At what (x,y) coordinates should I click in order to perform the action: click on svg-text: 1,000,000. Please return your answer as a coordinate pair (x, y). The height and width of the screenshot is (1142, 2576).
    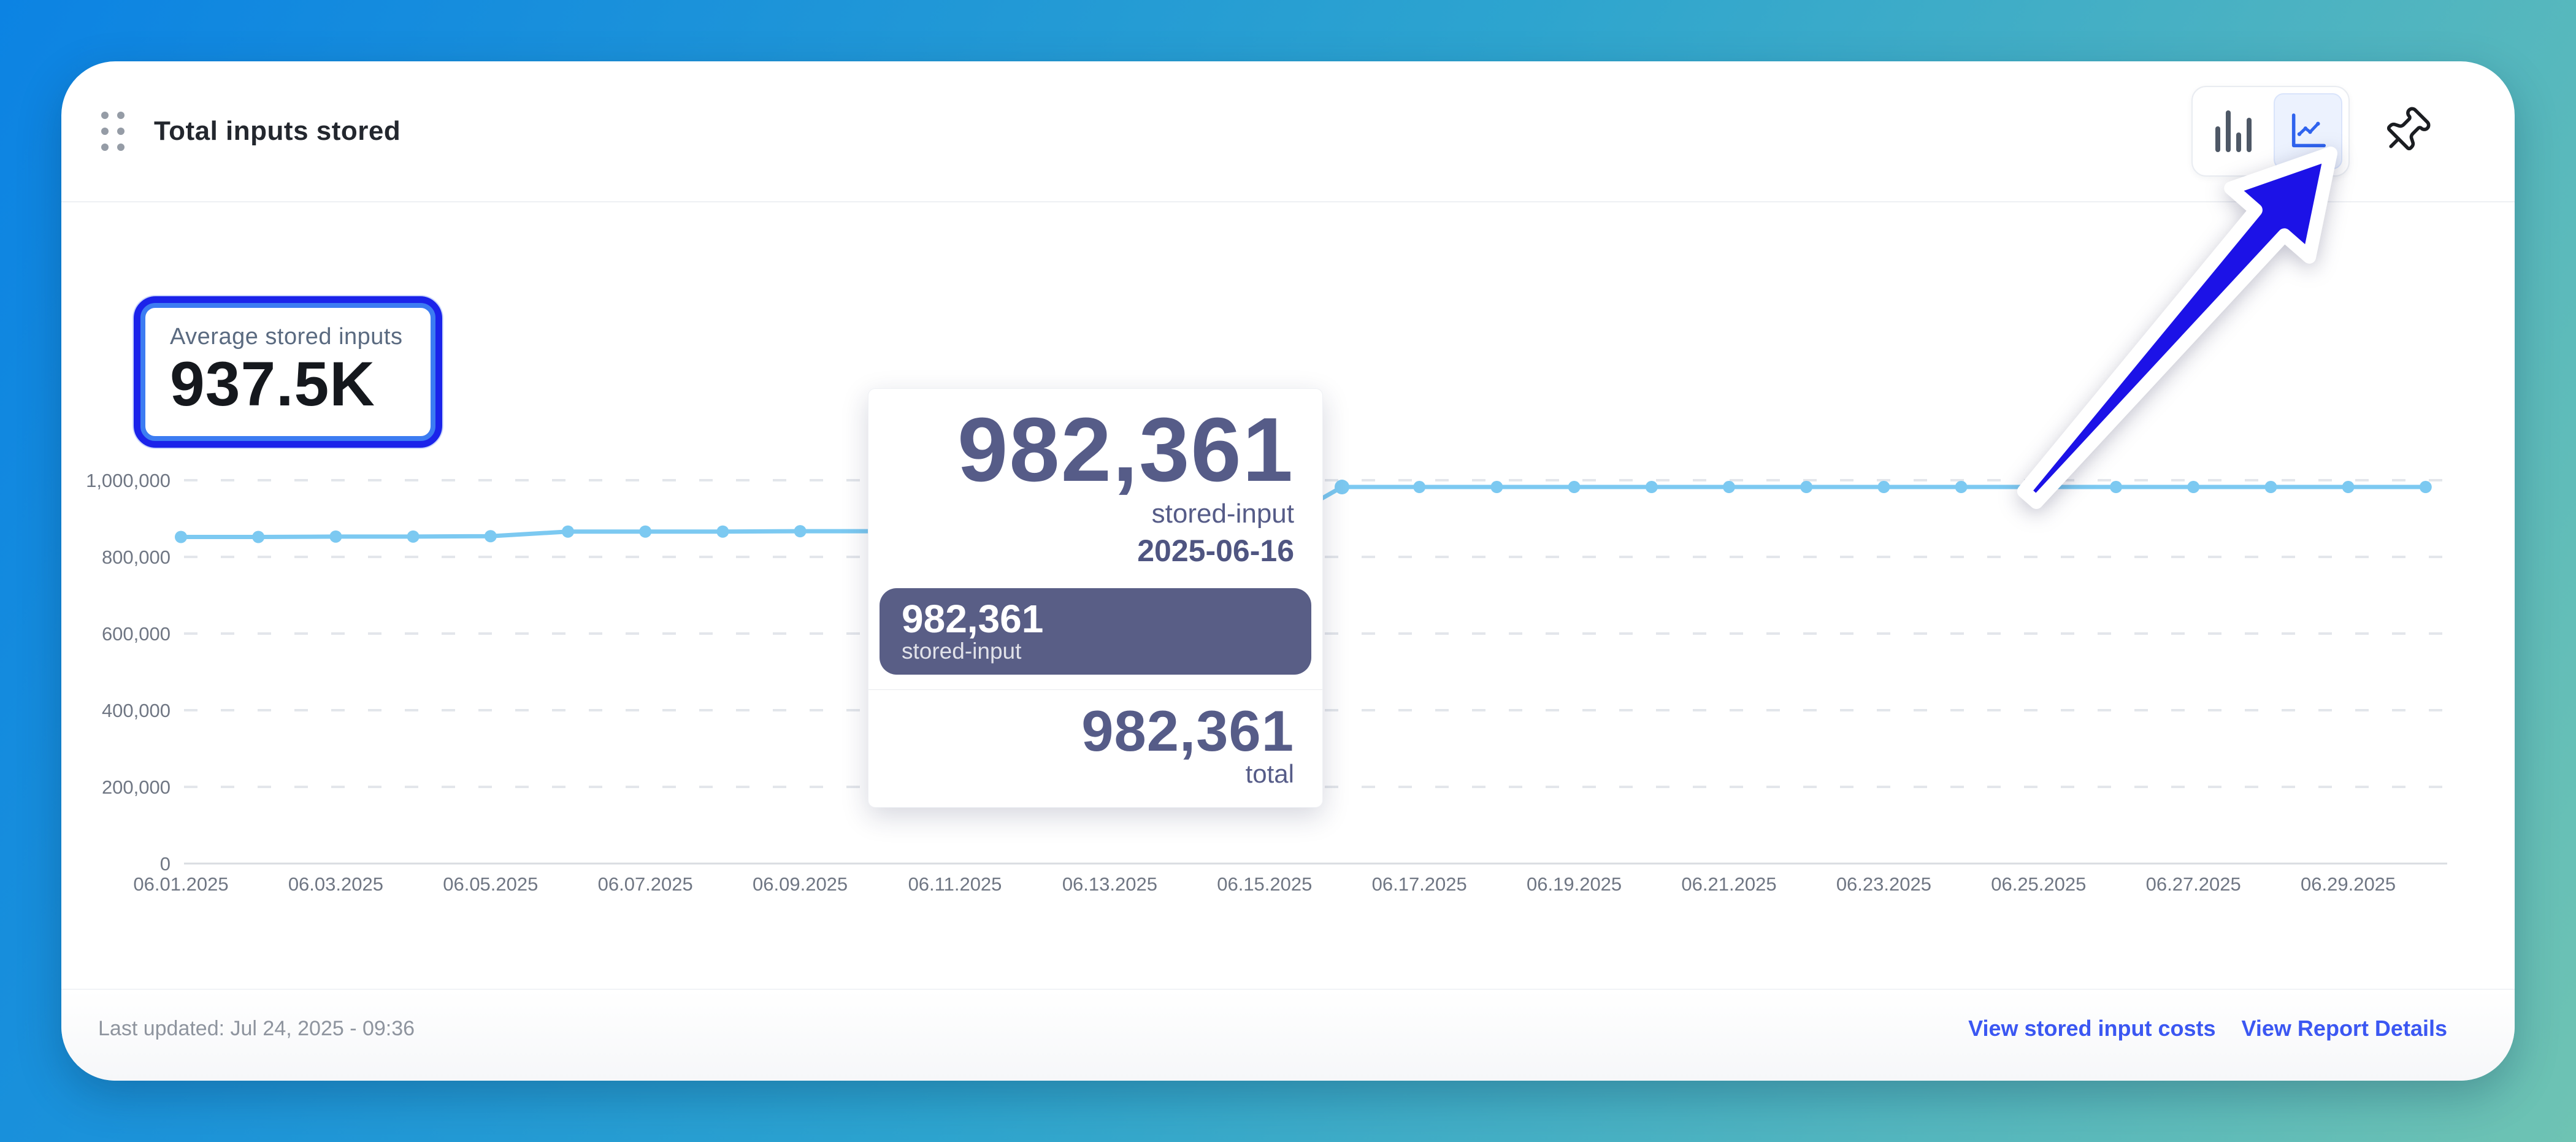
    Looking at the image, I should click on (128, 480).